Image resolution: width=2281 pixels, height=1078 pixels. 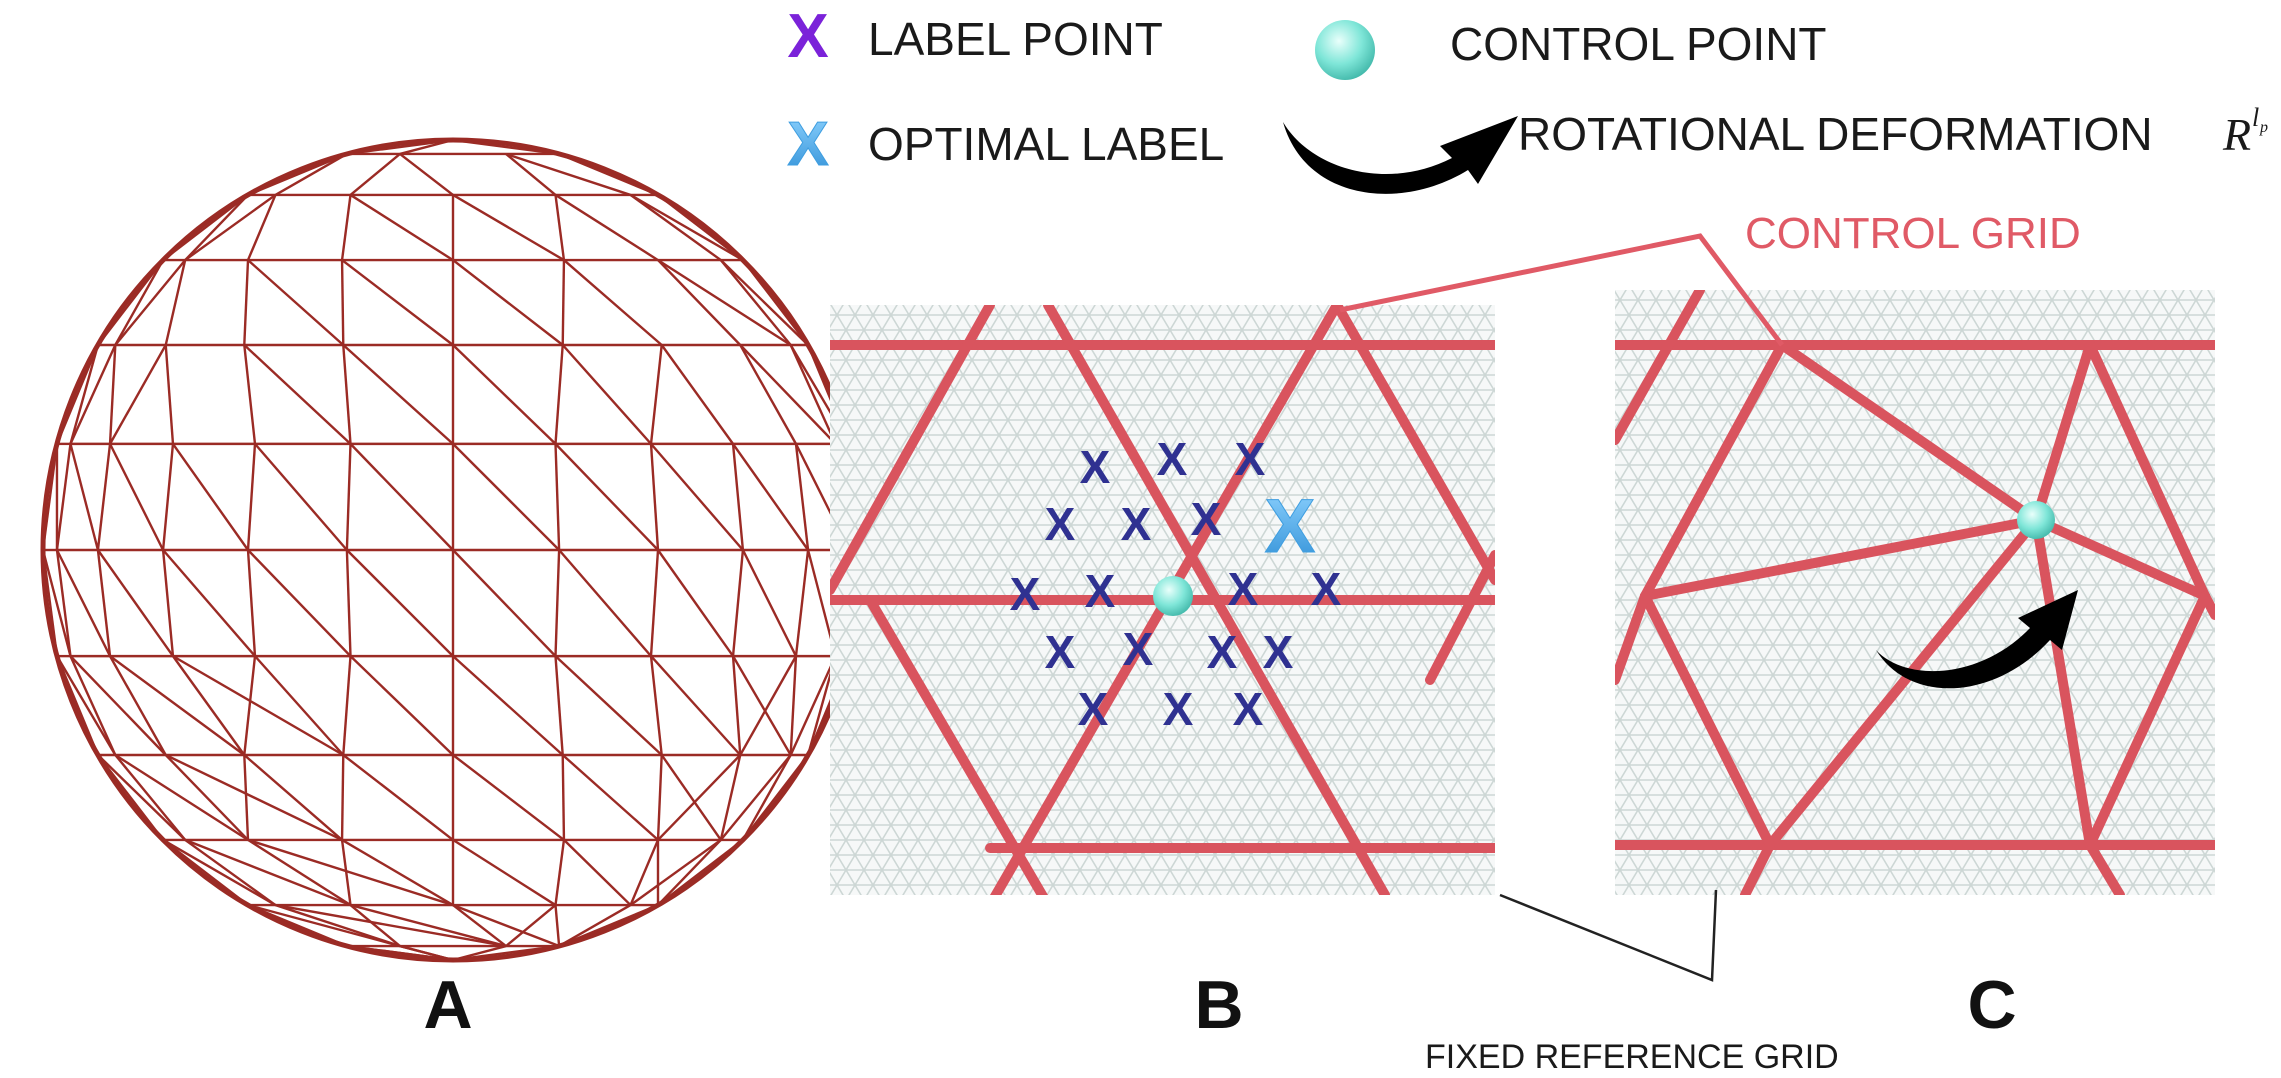 I want to click on rotation-symbol: R l p, so click(x=2245, y=131).